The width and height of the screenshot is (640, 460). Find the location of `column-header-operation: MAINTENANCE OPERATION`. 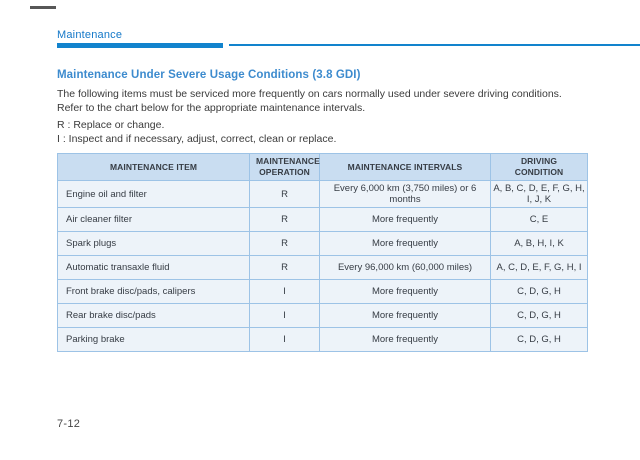

column-header-operation: MAINTENANCE OPERATION is located at coordinates (284, 167).